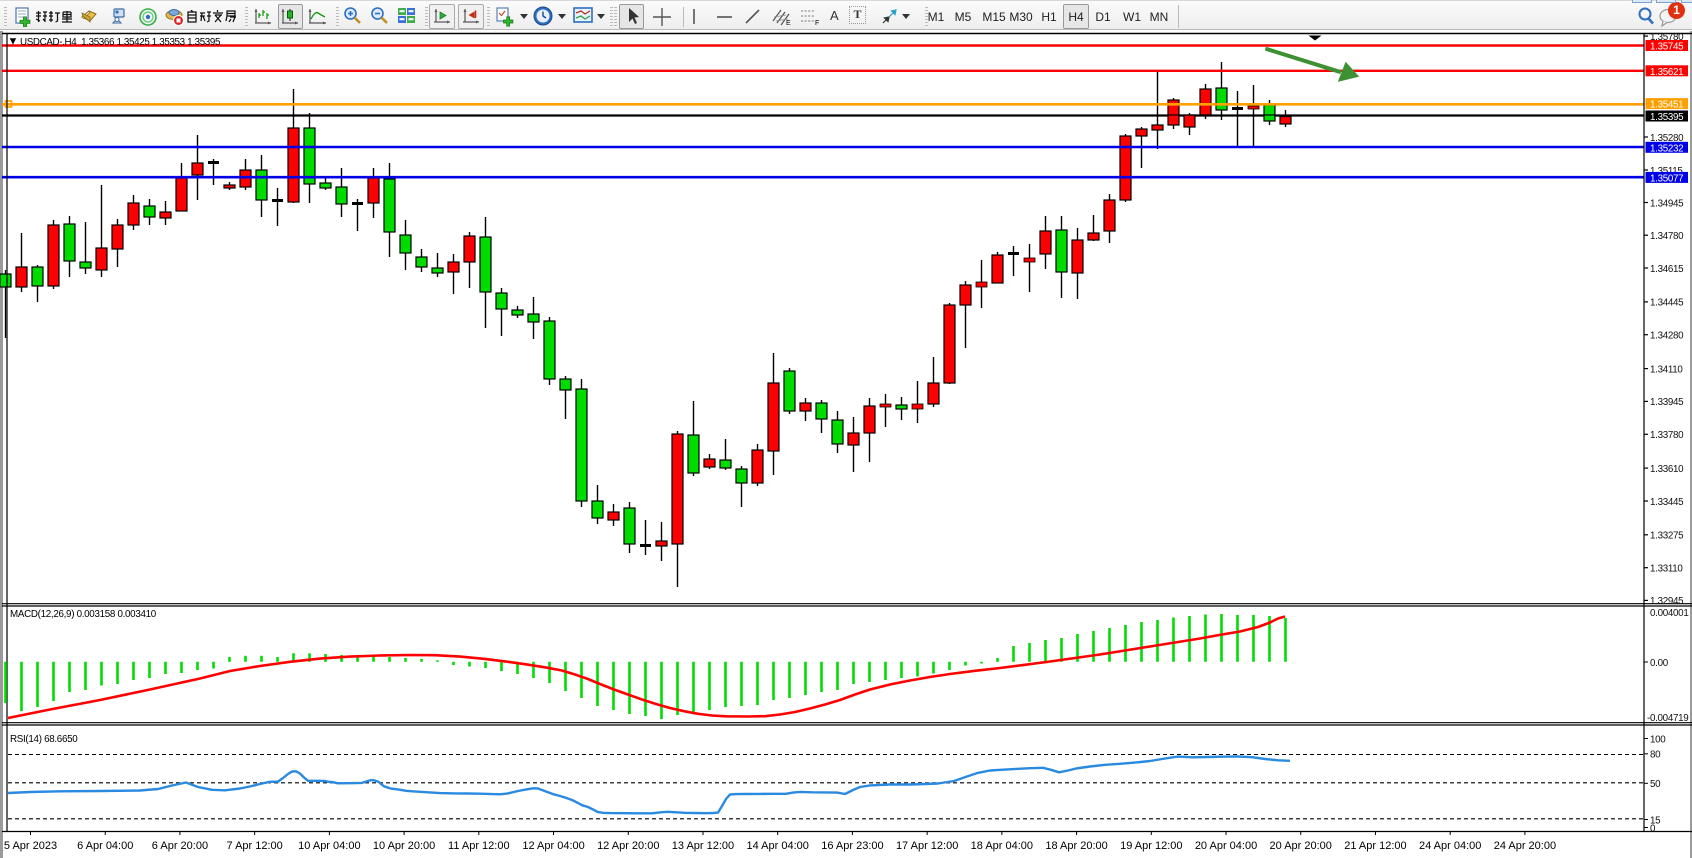 This screenshot has height=858, width=1692. I want to click on svg-text: 18 Apr 04:00, so click(1002, 846).